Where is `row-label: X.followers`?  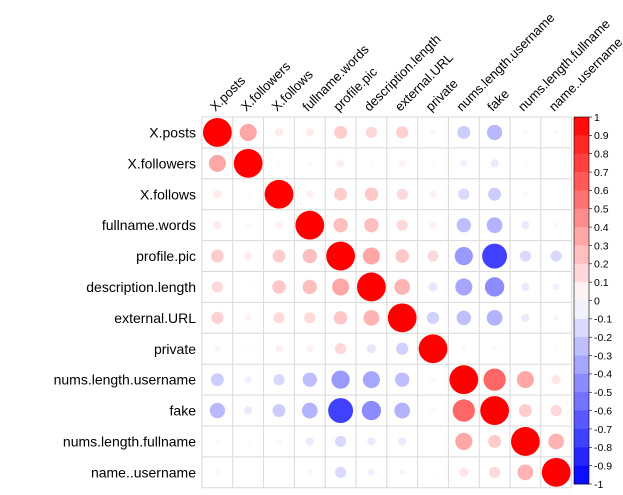
row-label: X.followers is located at coordinates (162, 163).